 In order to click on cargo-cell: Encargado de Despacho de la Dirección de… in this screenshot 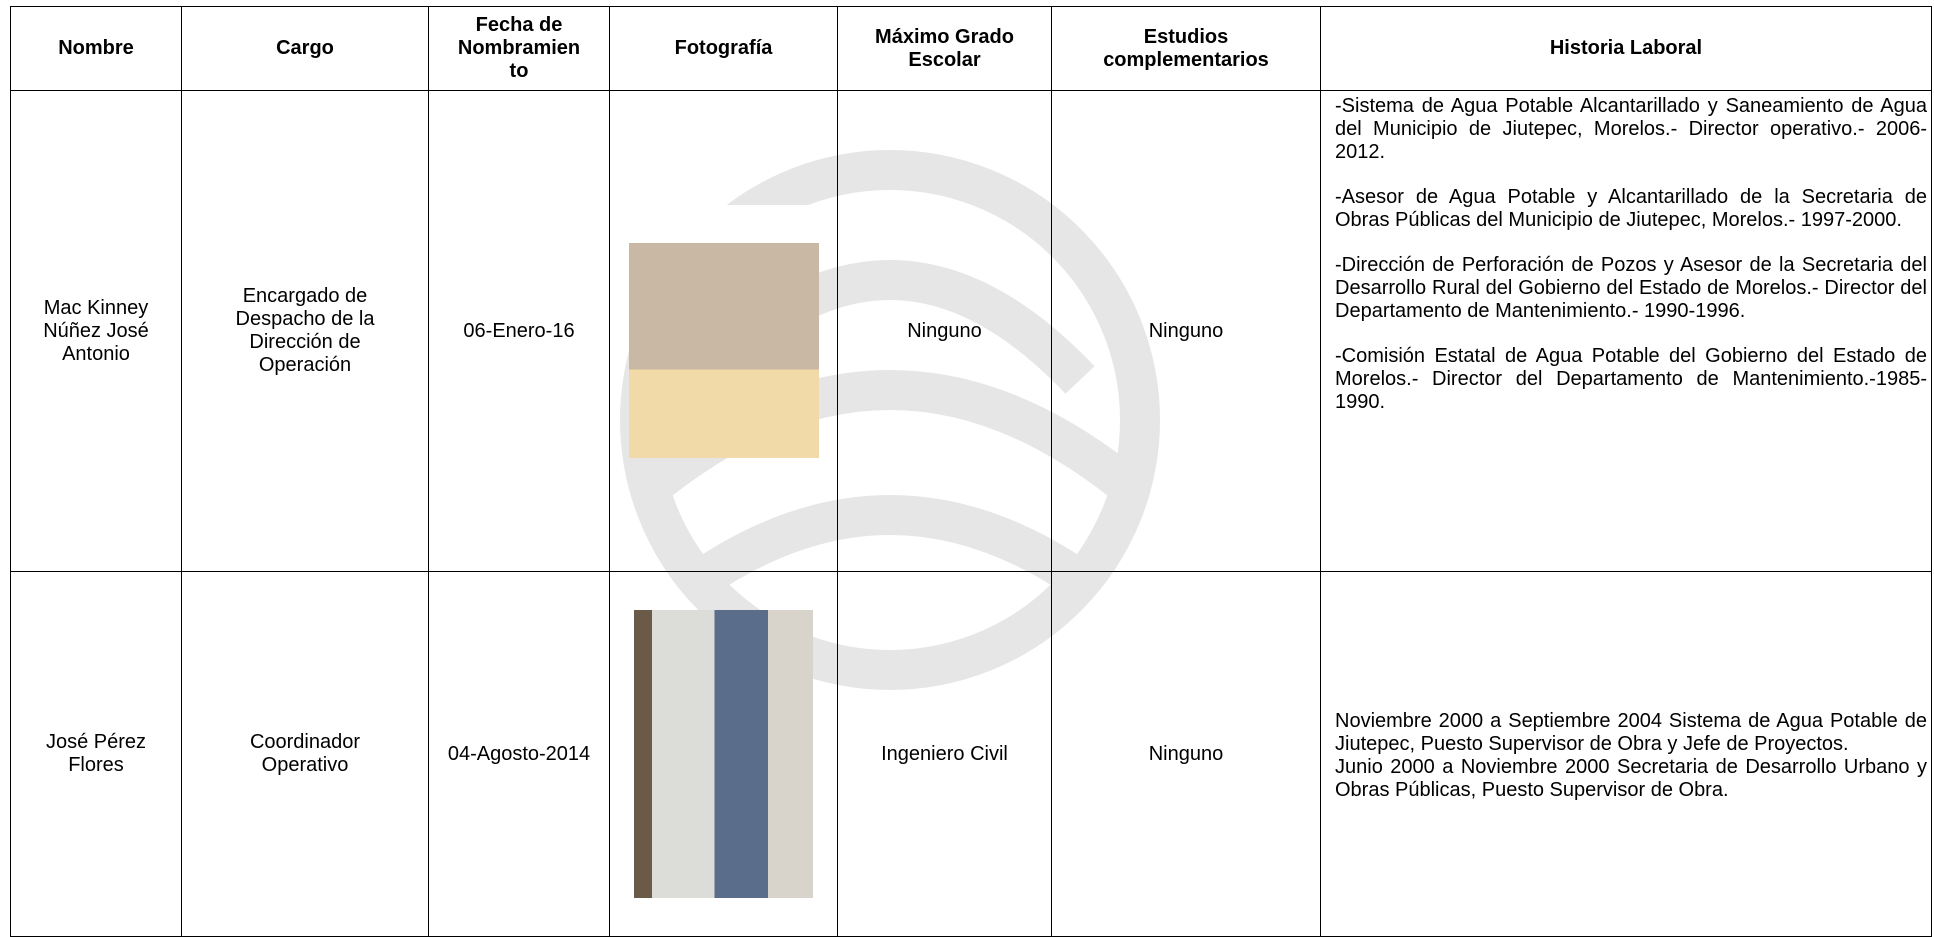, I will do `click(305, 331)`.